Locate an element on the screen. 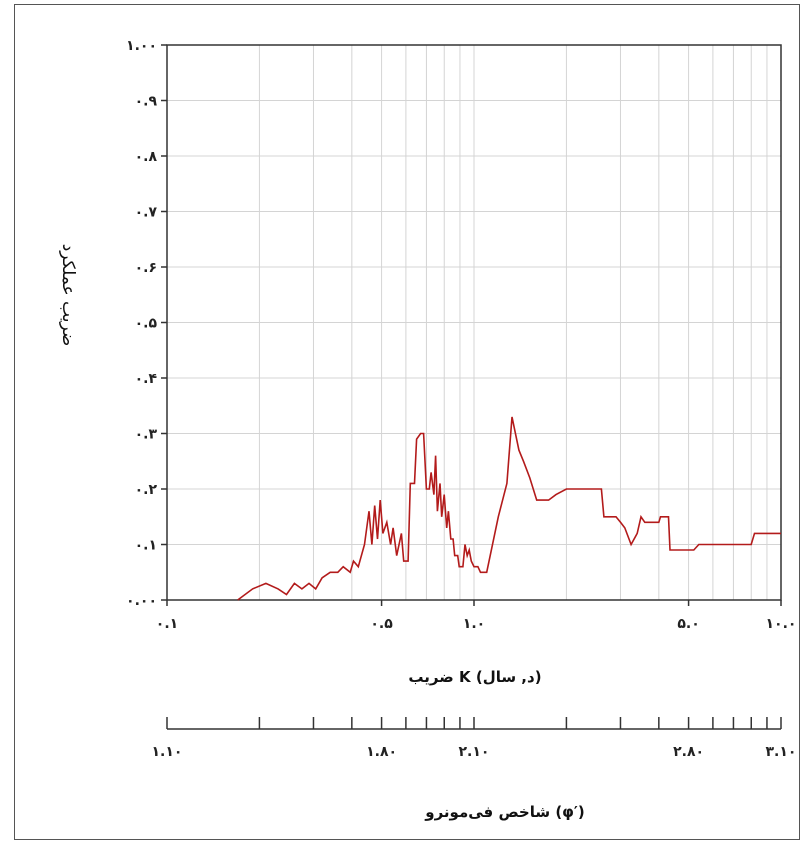  y-tick-label: ۰.۱ is located at coordinates (146, 546).